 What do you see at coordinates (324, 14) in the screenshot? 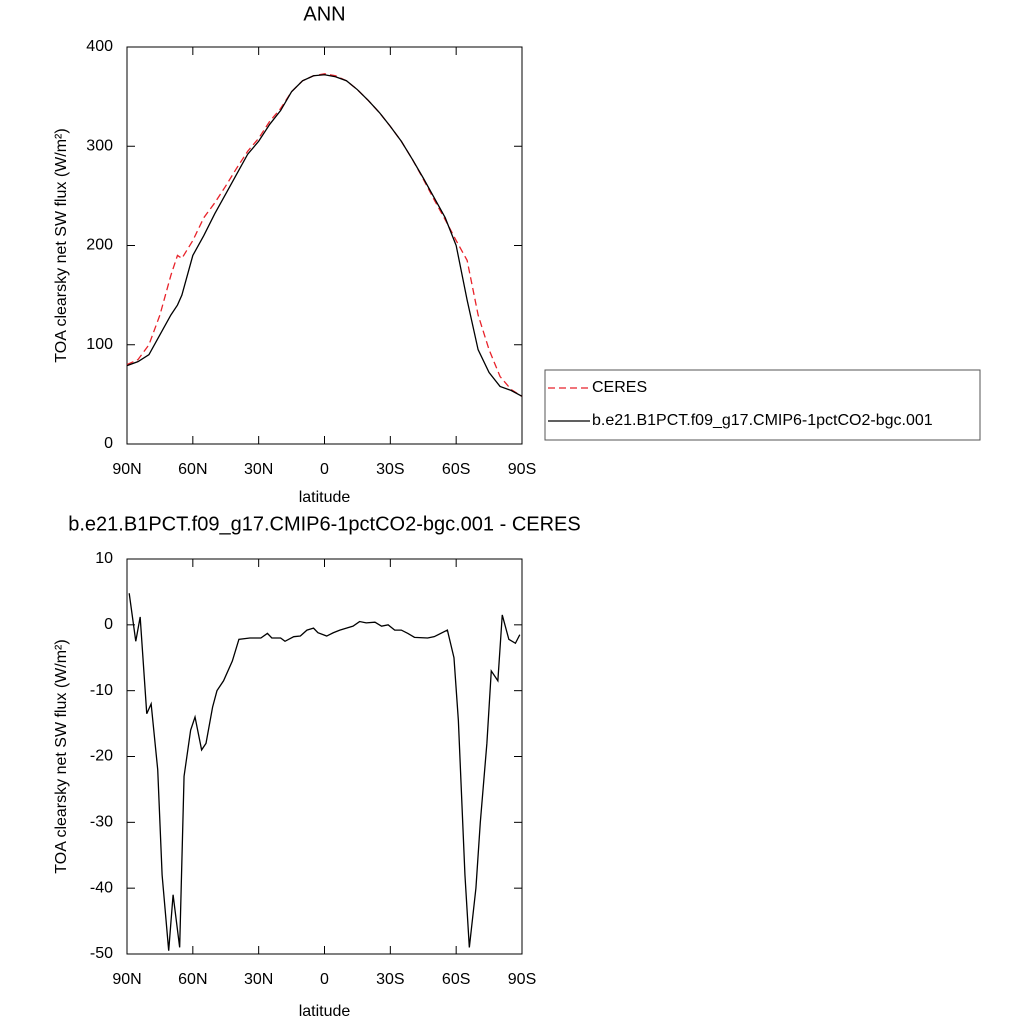
I see `chart-title: ANN` at bounding box center [324, 14].